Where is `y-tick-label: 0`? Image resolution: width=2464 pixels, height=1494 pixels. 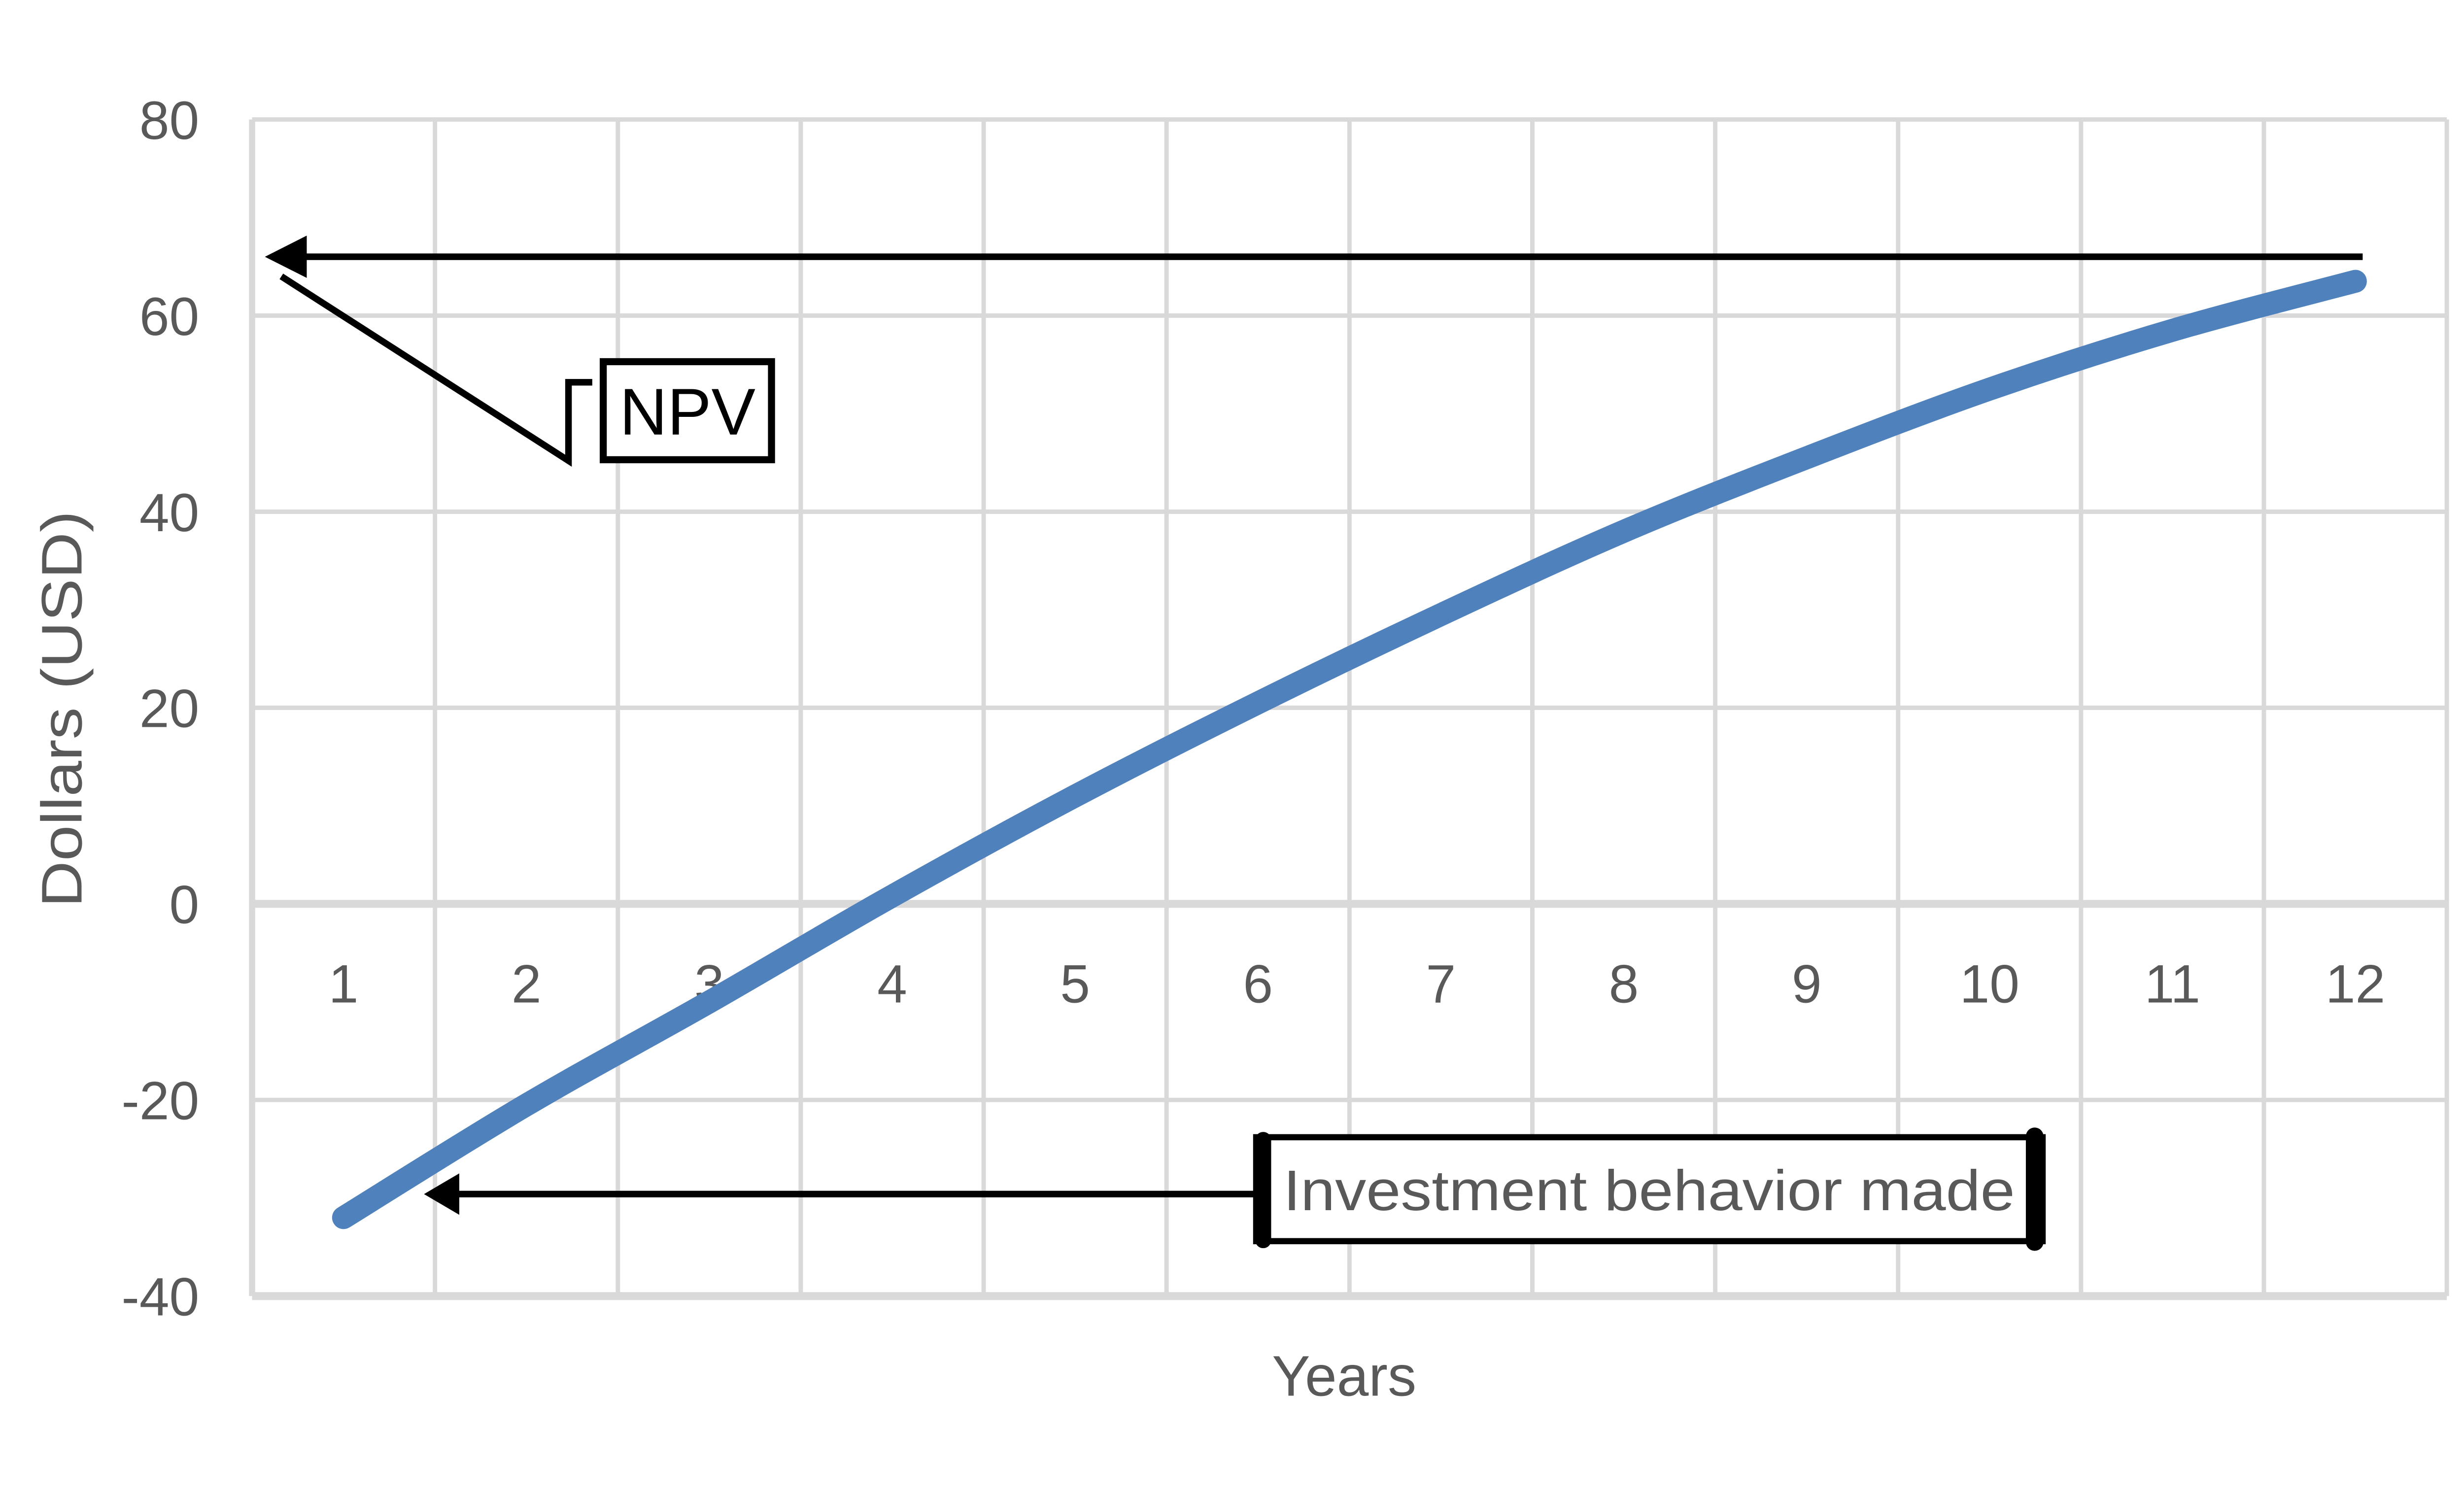 y-tick-label: 0 is located at coordinates (185, 905).